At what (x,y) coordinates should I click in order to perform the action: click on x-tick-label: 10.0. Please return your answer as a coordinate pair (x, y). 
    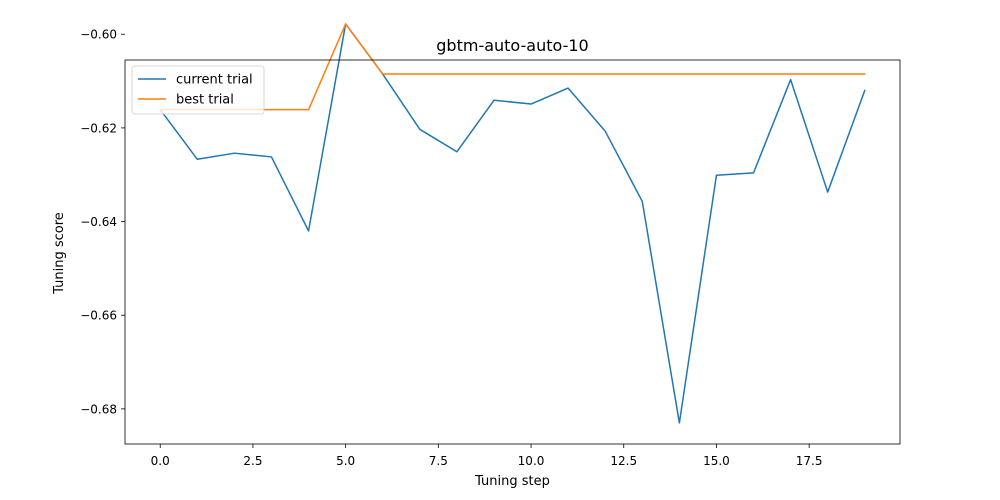
    Looking at the image, I should click on (531, 461).